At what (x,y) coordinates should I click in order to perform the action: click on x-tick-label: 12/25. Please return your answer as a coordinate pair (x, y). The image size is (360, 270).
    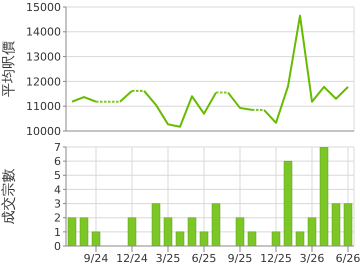
    Looking at the image, I should click on (276, 258).